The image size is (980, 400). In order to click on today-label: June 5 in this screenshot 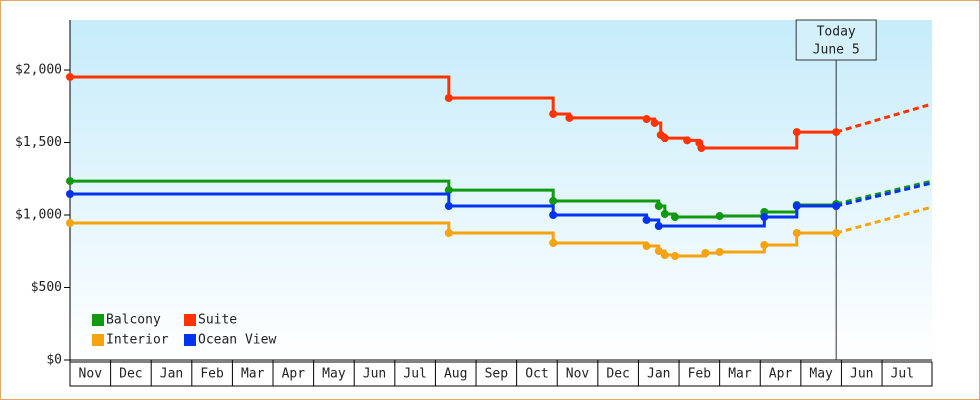, I will do `click(836, 50)`.